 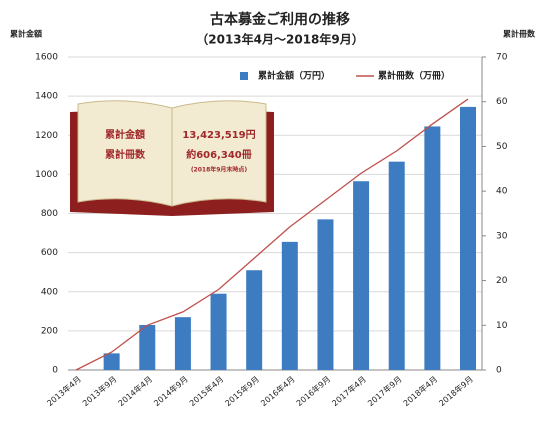 I want to click on y2-tick-label: 40, so click(x=502, y=192).